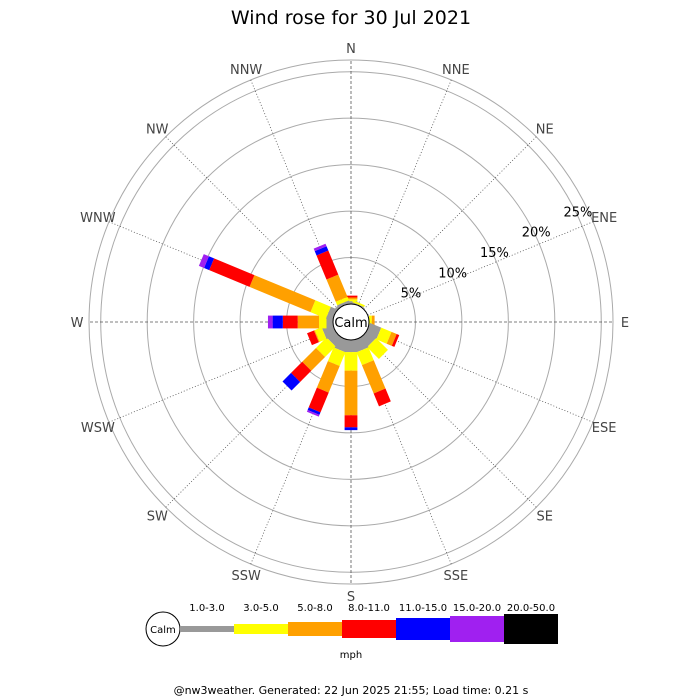 The height and width of the screenshot is (700, 700). Describe the element at coordinates (316, 336) in the screenshot. I see `bar-wsw-5.0-8.0` at that location.